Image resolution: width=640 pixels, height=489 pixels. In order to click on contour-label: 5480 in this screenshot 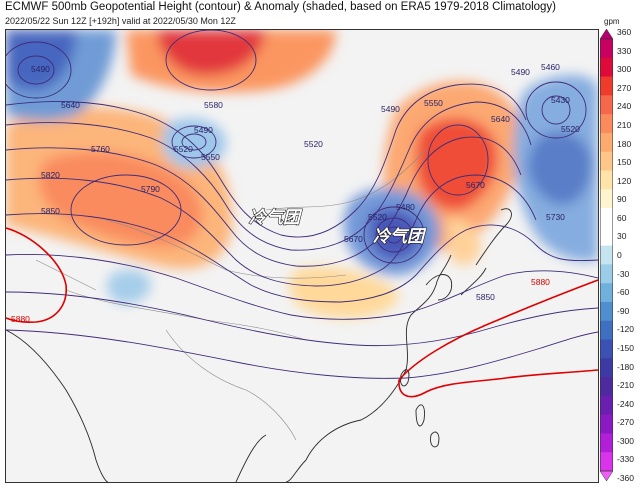, I will do `click(405, 207)`.